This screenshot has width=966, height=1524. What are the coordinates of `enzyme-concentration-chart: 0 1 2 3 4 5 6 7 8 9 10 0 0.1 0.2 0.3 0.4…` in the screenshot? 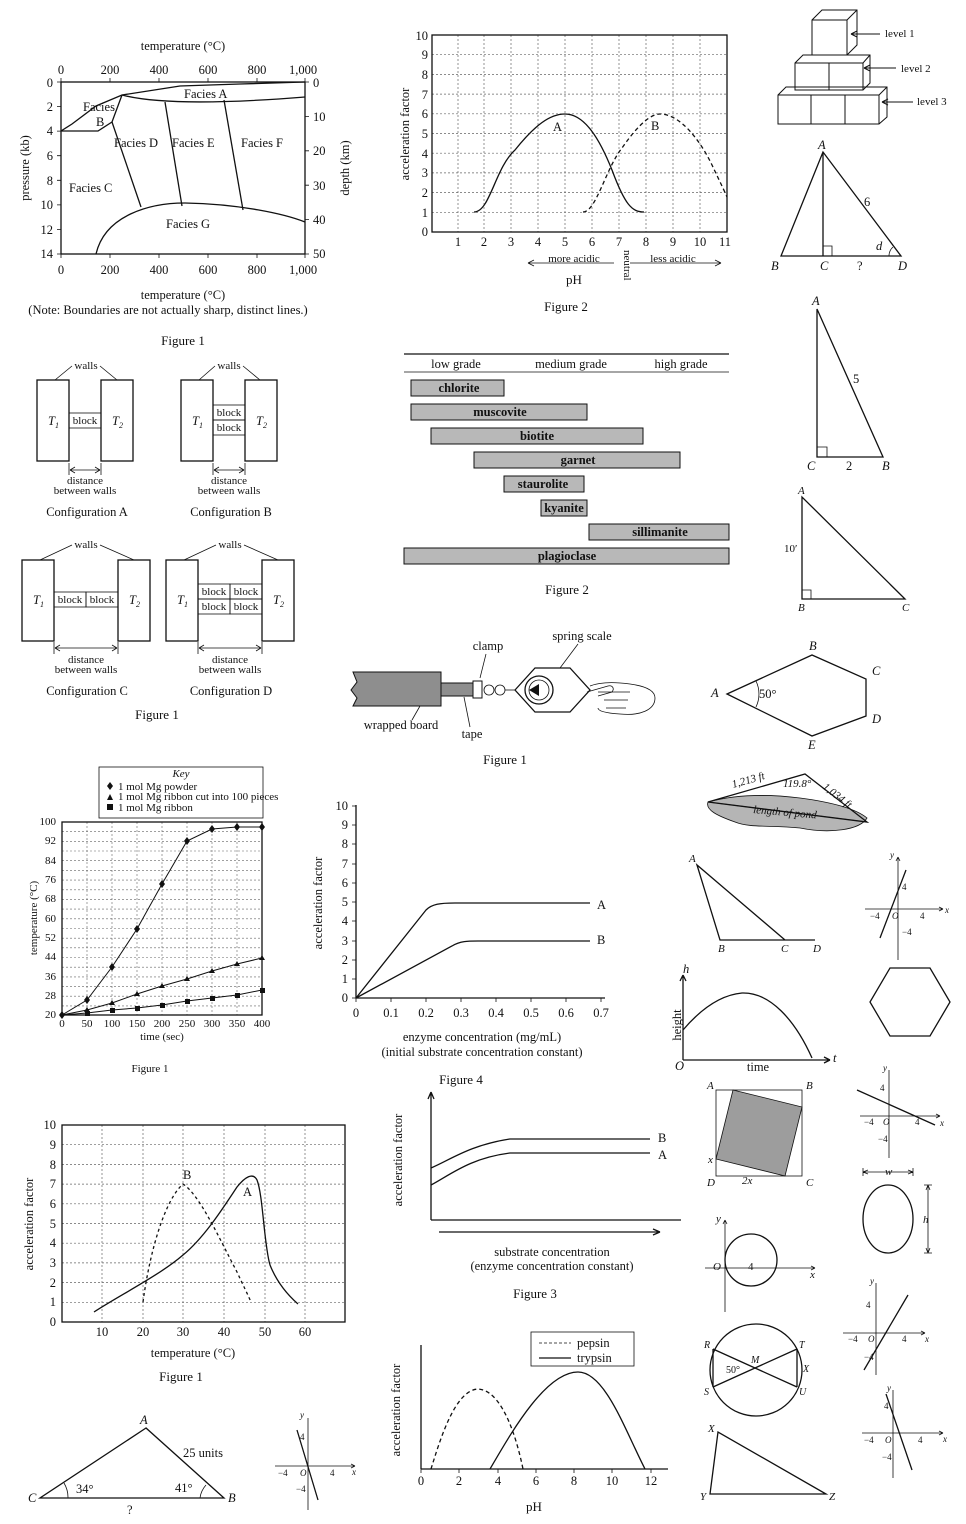 It's located at (460, 943).